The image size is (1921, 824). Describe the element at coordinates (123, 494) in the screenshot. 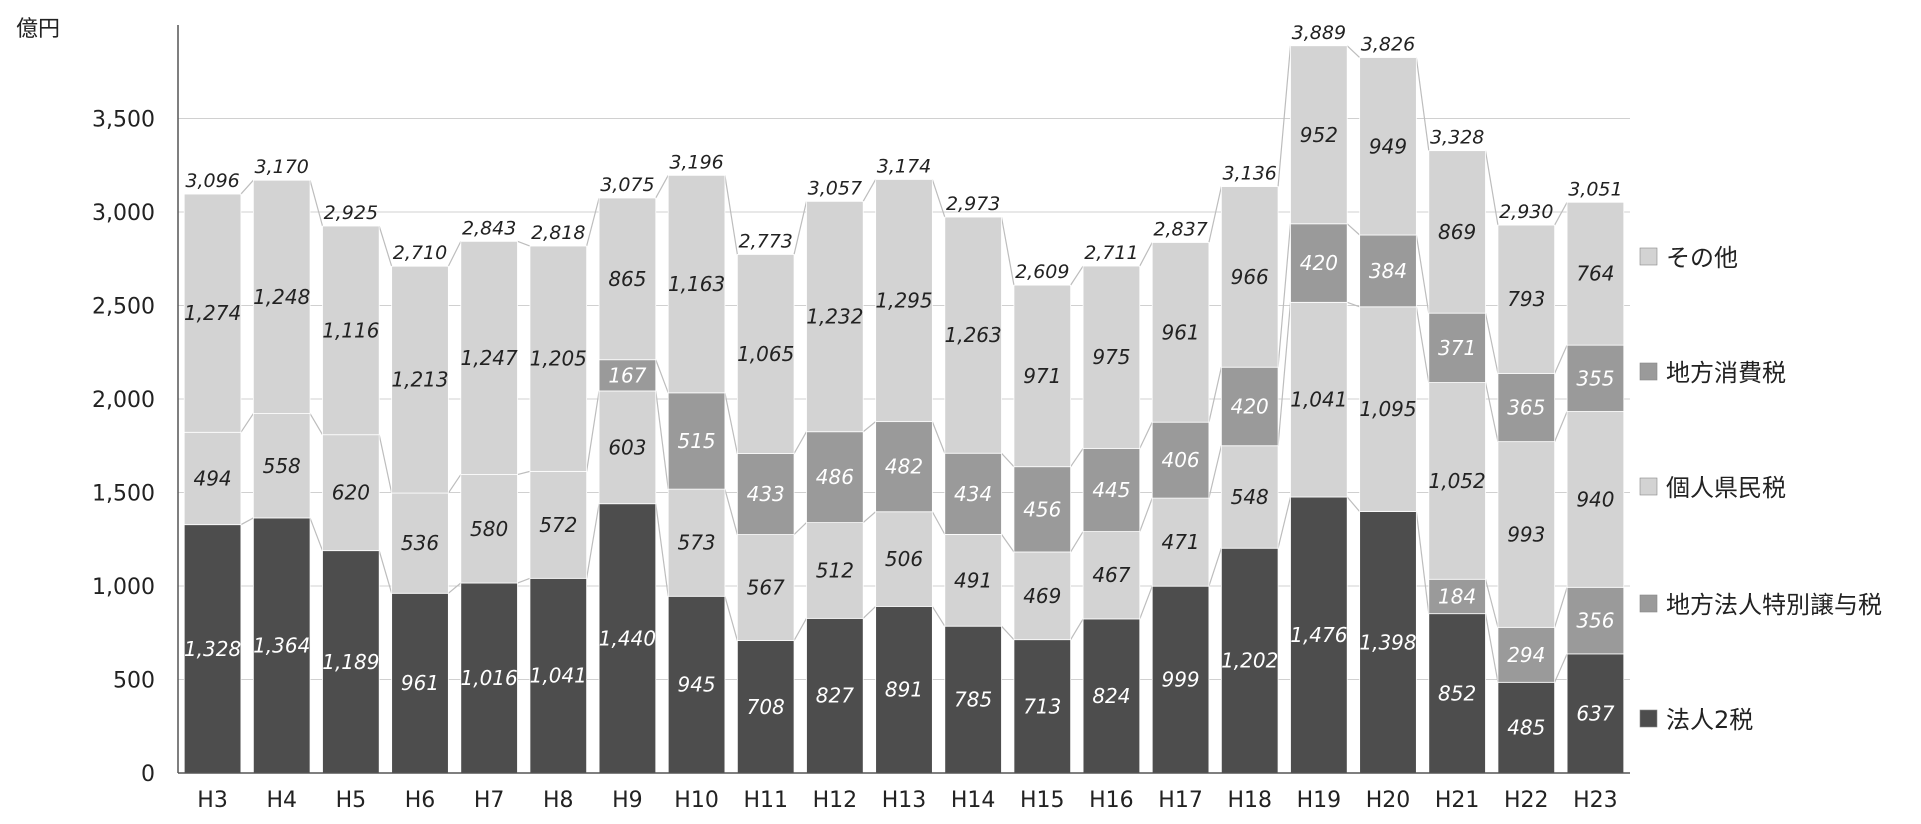

I see `y-tick-label: 1,500` at that location.